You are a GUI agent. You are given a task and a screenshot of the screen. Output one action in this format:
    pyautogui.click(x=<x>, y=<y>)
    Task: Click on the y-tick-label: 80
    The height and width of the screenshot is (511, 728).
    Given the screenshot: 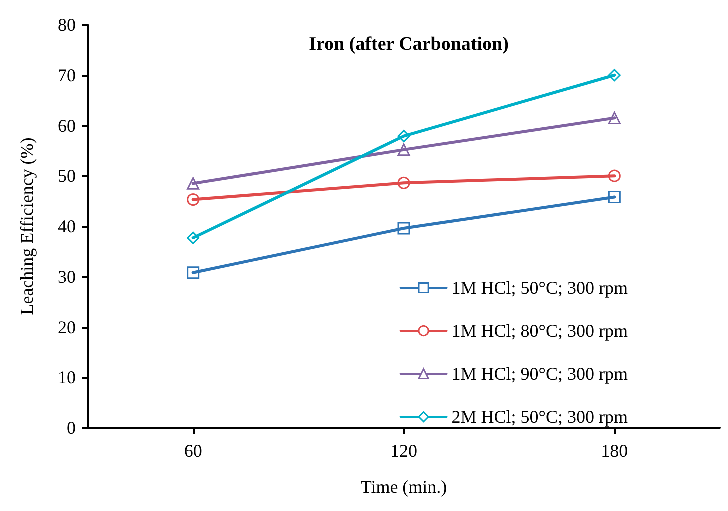 What is the action you would take?
    pyautogui.click(x=67, y=25)
    